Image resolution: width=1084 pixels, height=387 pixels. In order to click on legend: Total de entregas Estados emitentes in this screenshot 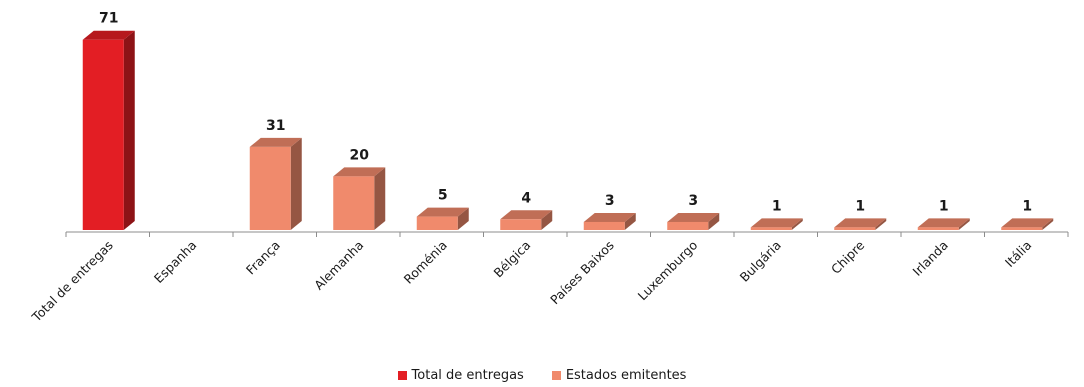, I will do `click(542, 375)`.